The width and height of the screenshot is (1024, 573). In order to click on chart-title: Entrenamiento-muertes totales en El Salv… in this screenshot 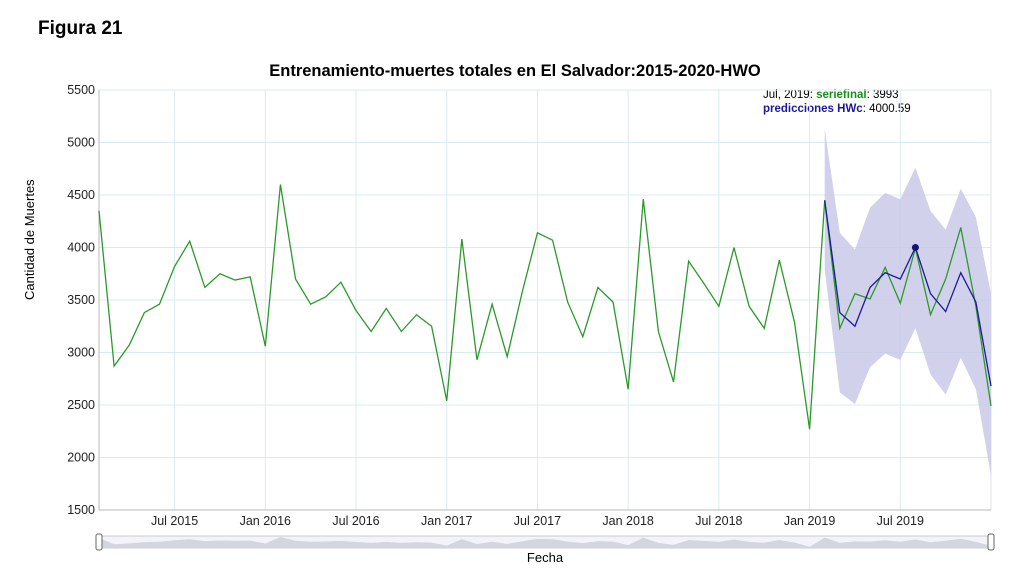, I will do `click(515, 71)`.